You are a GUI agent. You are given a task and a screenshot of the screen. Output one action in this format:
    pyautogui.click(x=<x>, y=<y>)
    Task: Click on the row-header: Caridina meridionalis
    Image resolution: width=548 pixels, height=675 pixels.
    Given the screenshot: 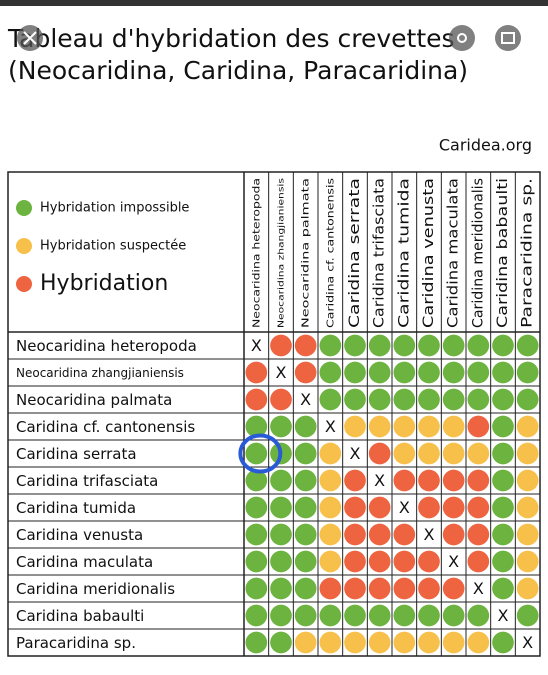 What is the action you would take?
    pyautogui.click(x=95, y=589)
    